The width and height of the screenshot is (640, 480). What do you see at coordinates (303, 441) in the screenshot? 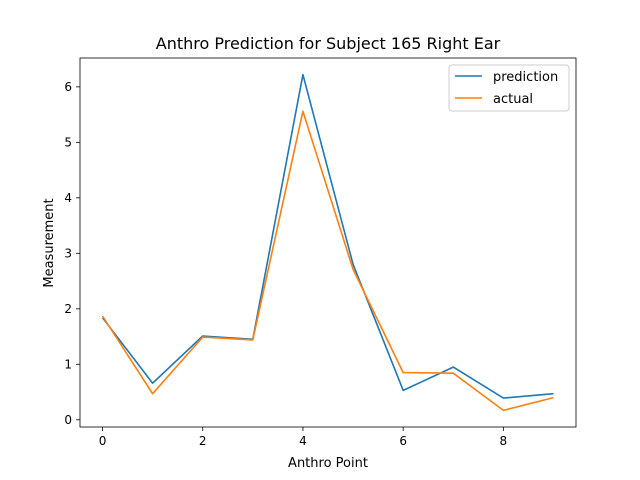
I see `x-tick-label: 4` at bounding box center [303, 441].